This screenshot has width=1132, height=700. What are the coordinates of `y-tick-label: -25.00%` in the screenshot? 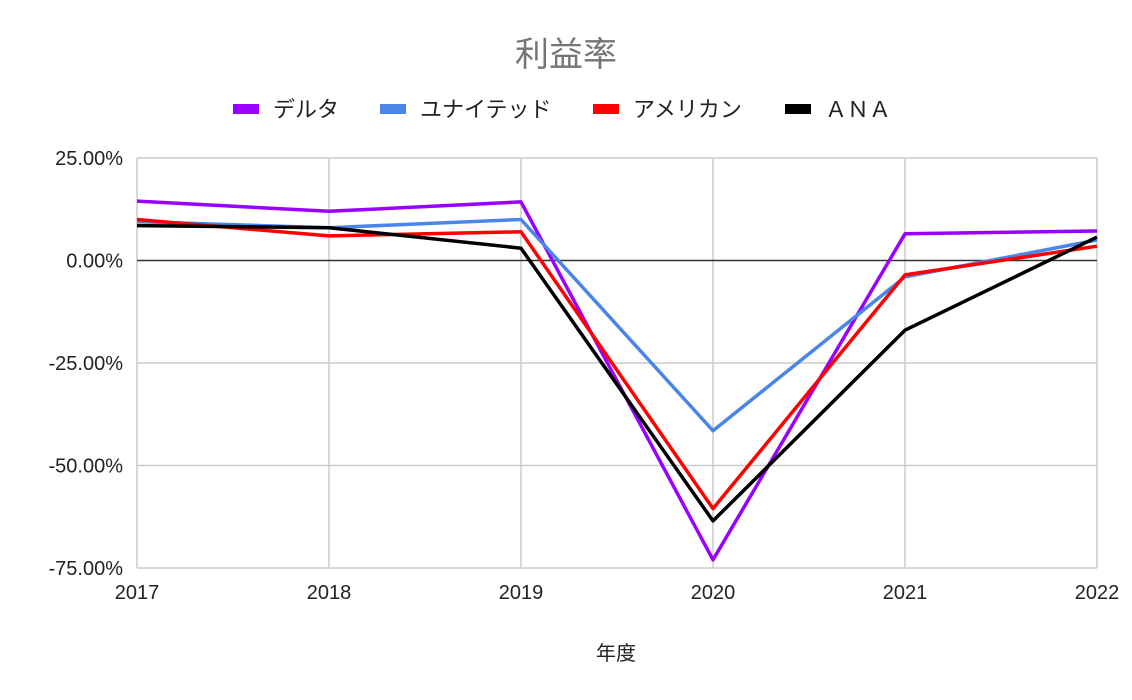 It's located at (86, 364).